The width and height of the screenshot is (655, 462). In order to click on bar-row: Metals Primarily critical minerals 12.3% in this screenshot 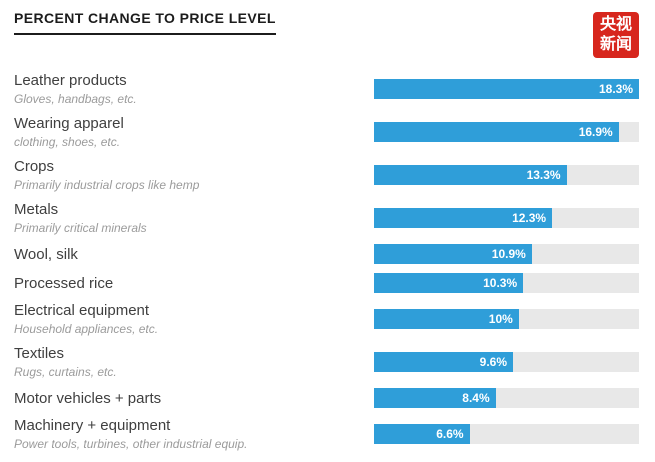, I will do `click(326, 218)`.